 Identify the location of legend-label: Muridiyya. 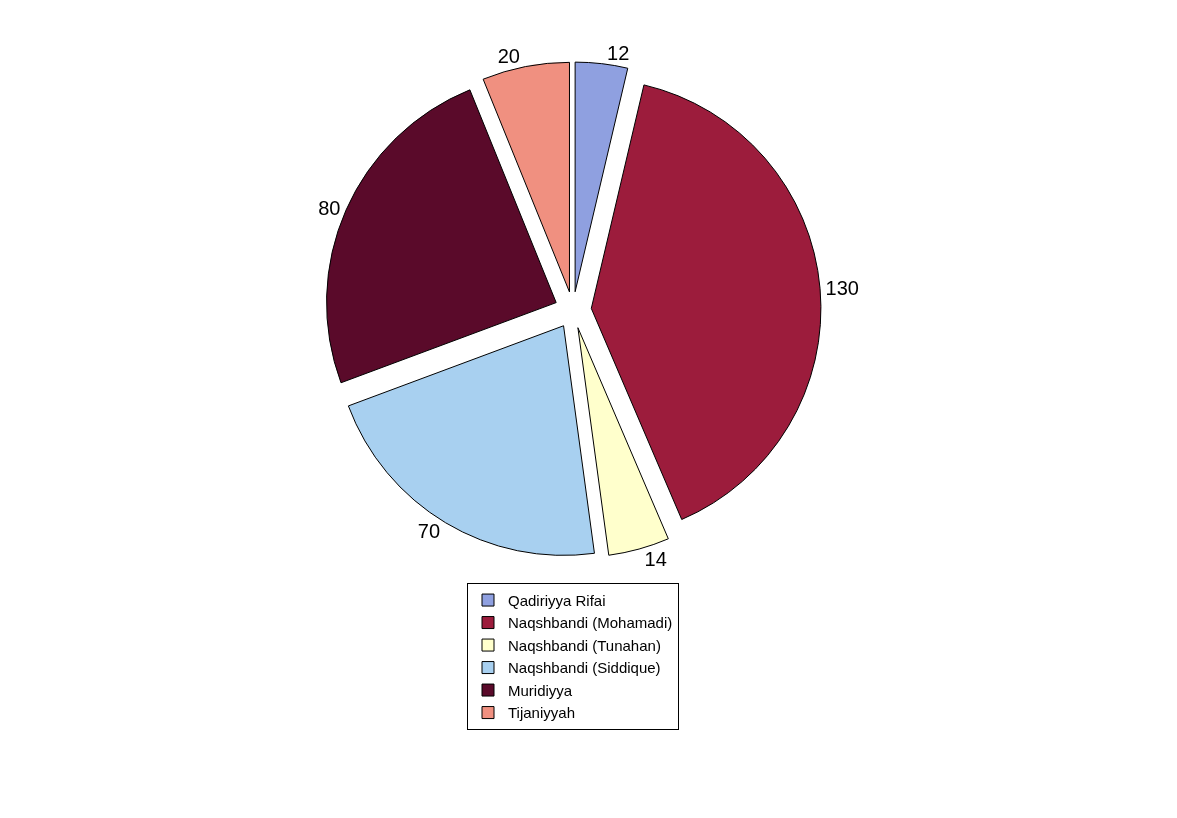
(540, 690).